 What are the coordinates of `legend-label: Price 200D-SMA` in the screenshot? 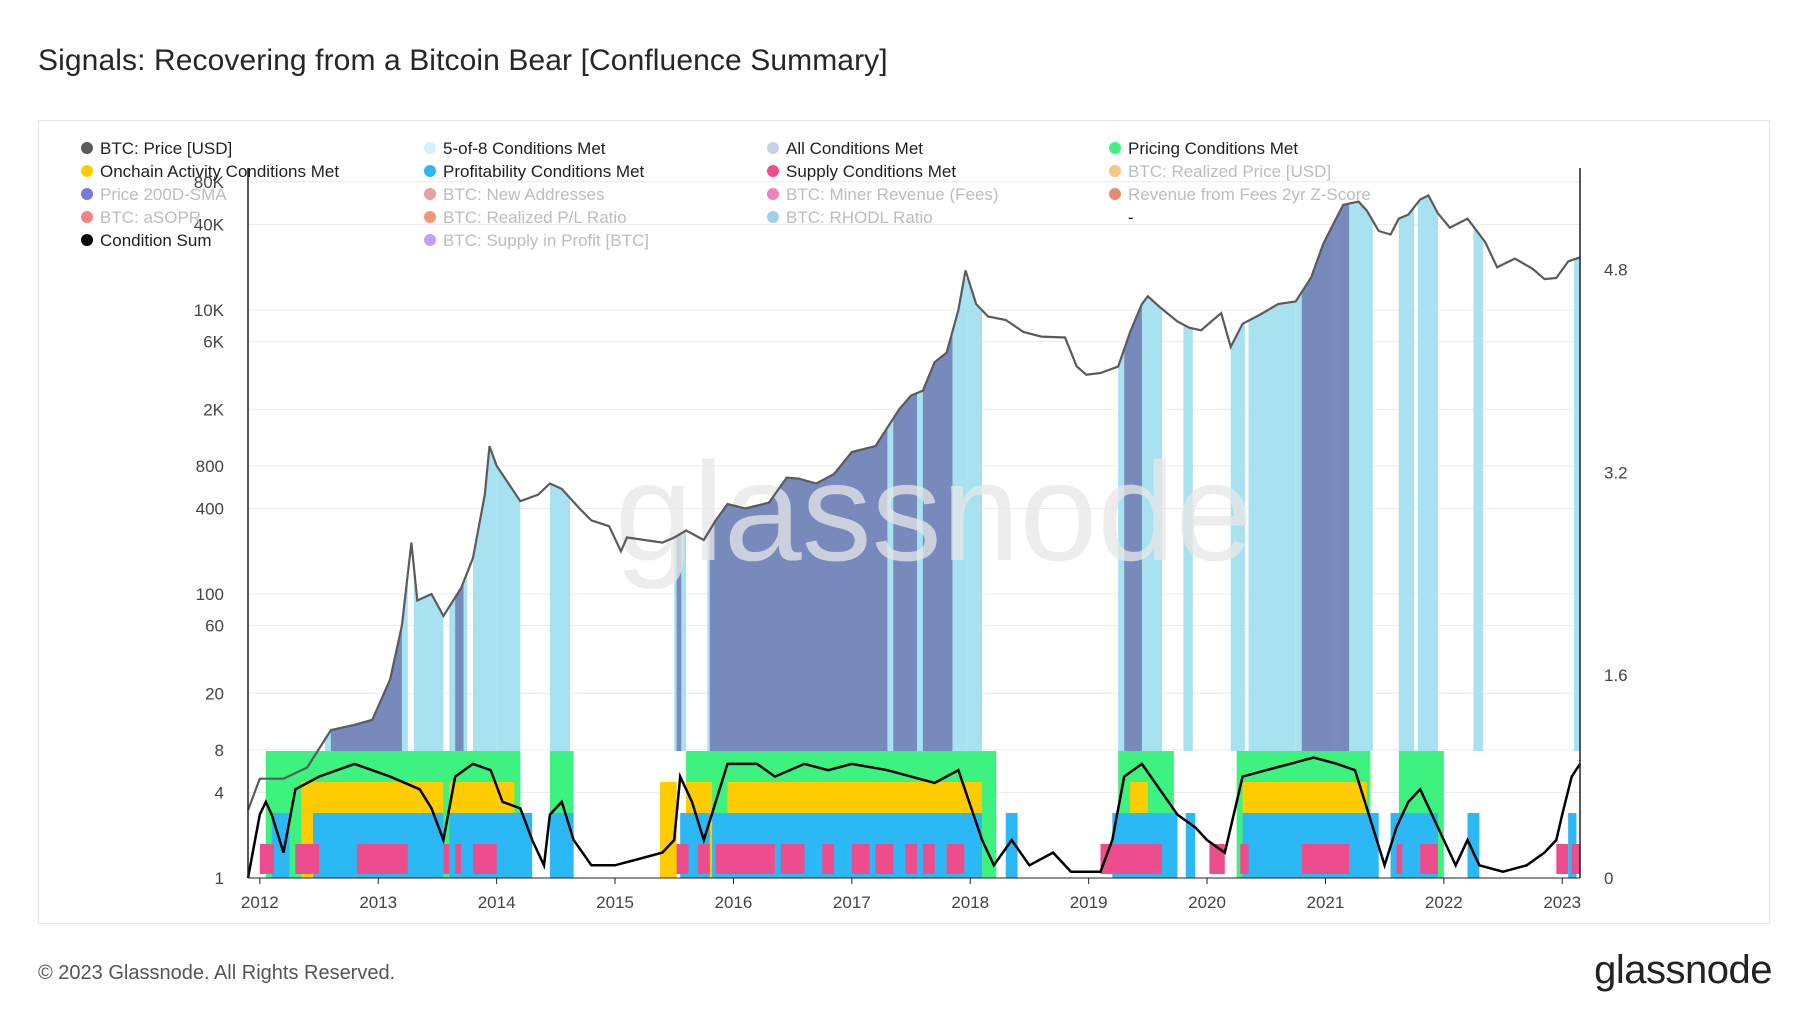 It's located at (163, 194).